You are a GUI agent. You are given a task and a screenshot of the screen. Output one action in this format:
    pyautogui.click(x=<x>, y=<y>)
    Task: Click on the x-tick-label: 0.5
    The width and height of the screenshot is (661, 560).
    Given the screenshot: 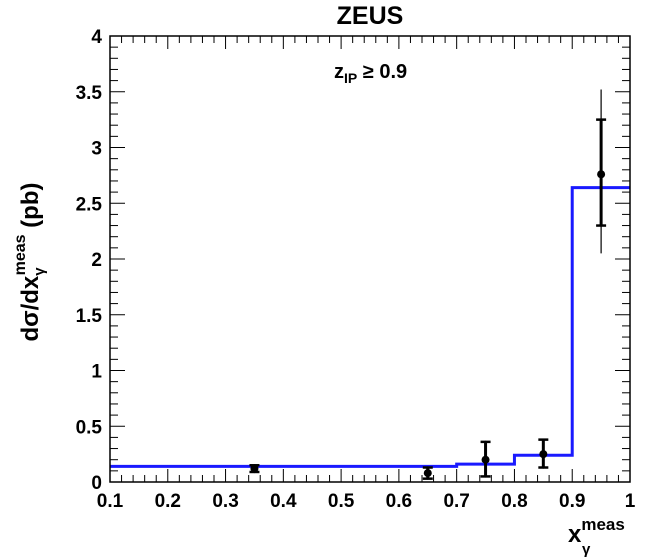 What is the action you would take?
    pyautogui.click(x=341, y=501)
    